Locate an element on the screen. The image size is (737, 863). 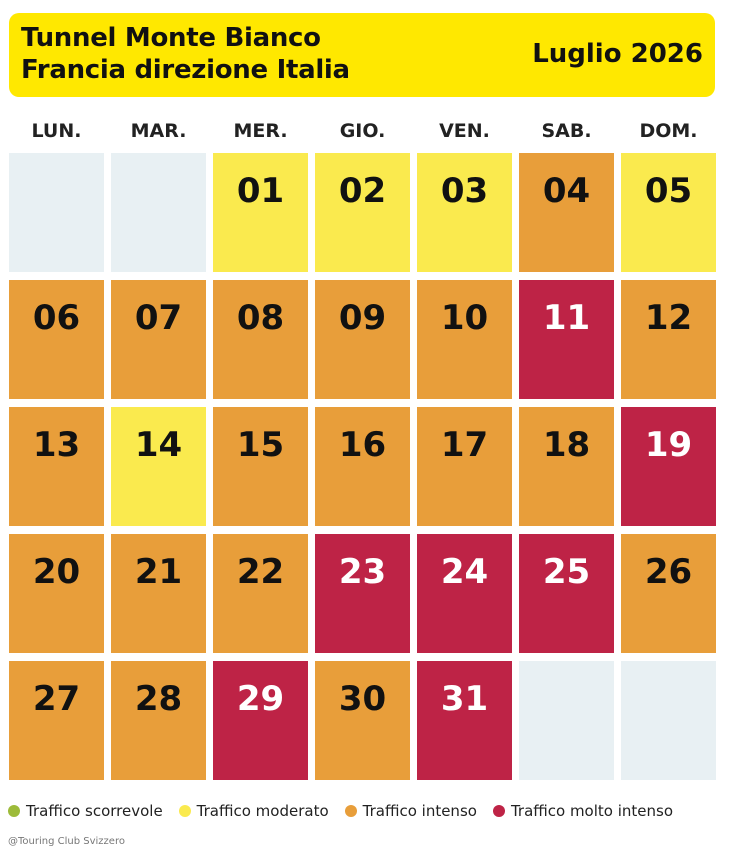
legend-label: Traffico intenso is located at coordinates (419, 811).